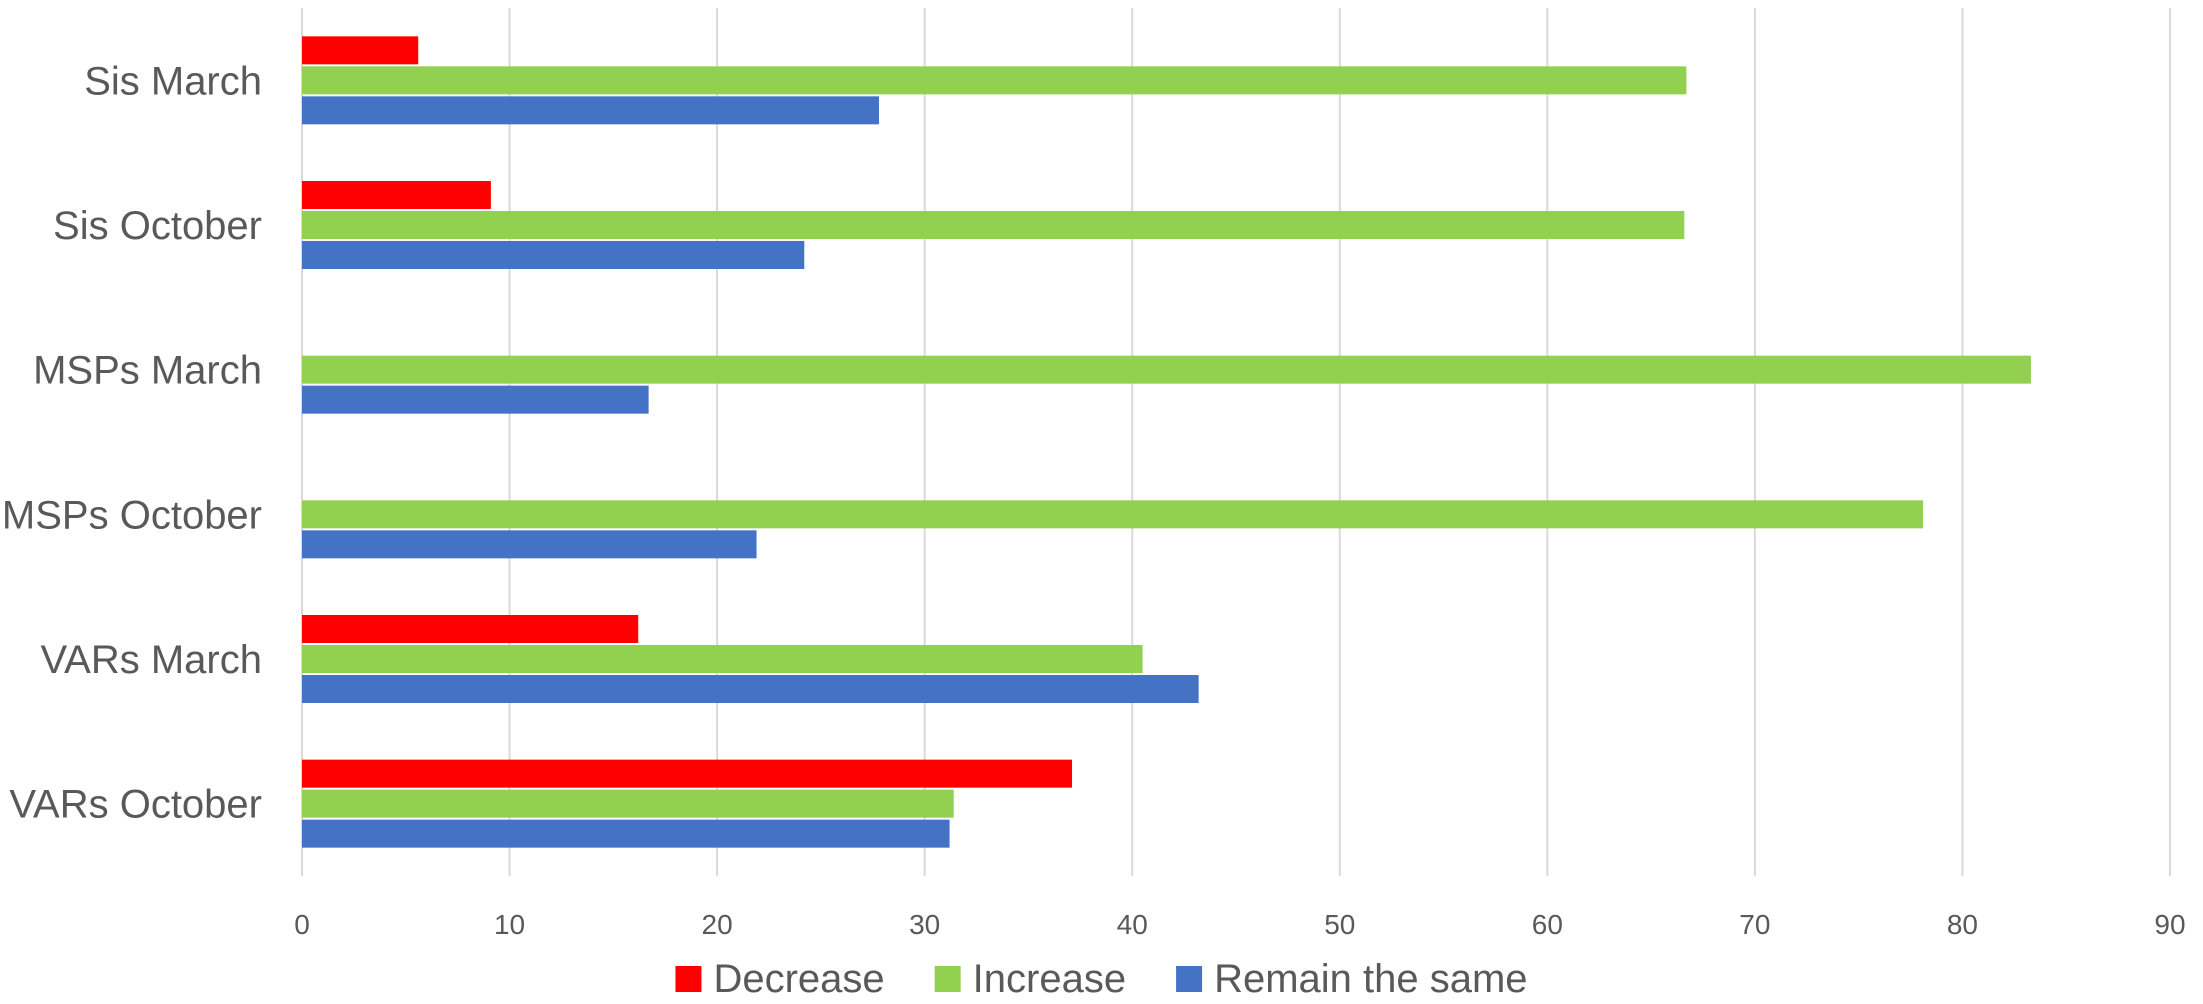 The height and width of the screenshot is (1004, 2203). Describe the element at coordinates (1370, 979) in the screenshot. I see `legend-label: Remain the same` at that location.